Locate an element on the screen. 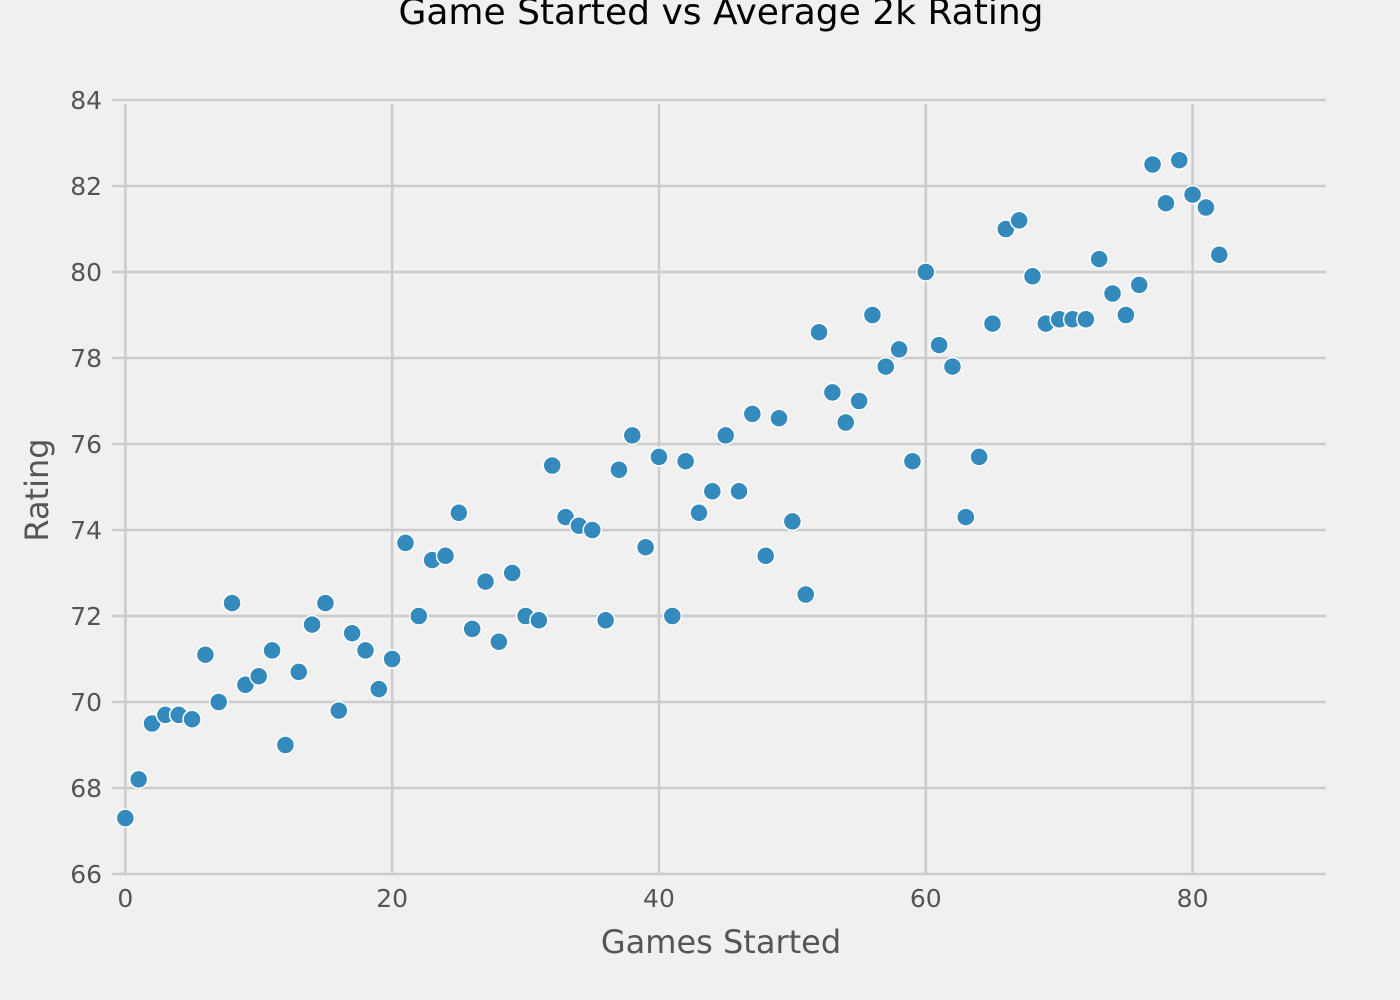 The height and width of the screenshot is (1000, 1400). y-tick-label: 70 is located at coordinates (86, 702).